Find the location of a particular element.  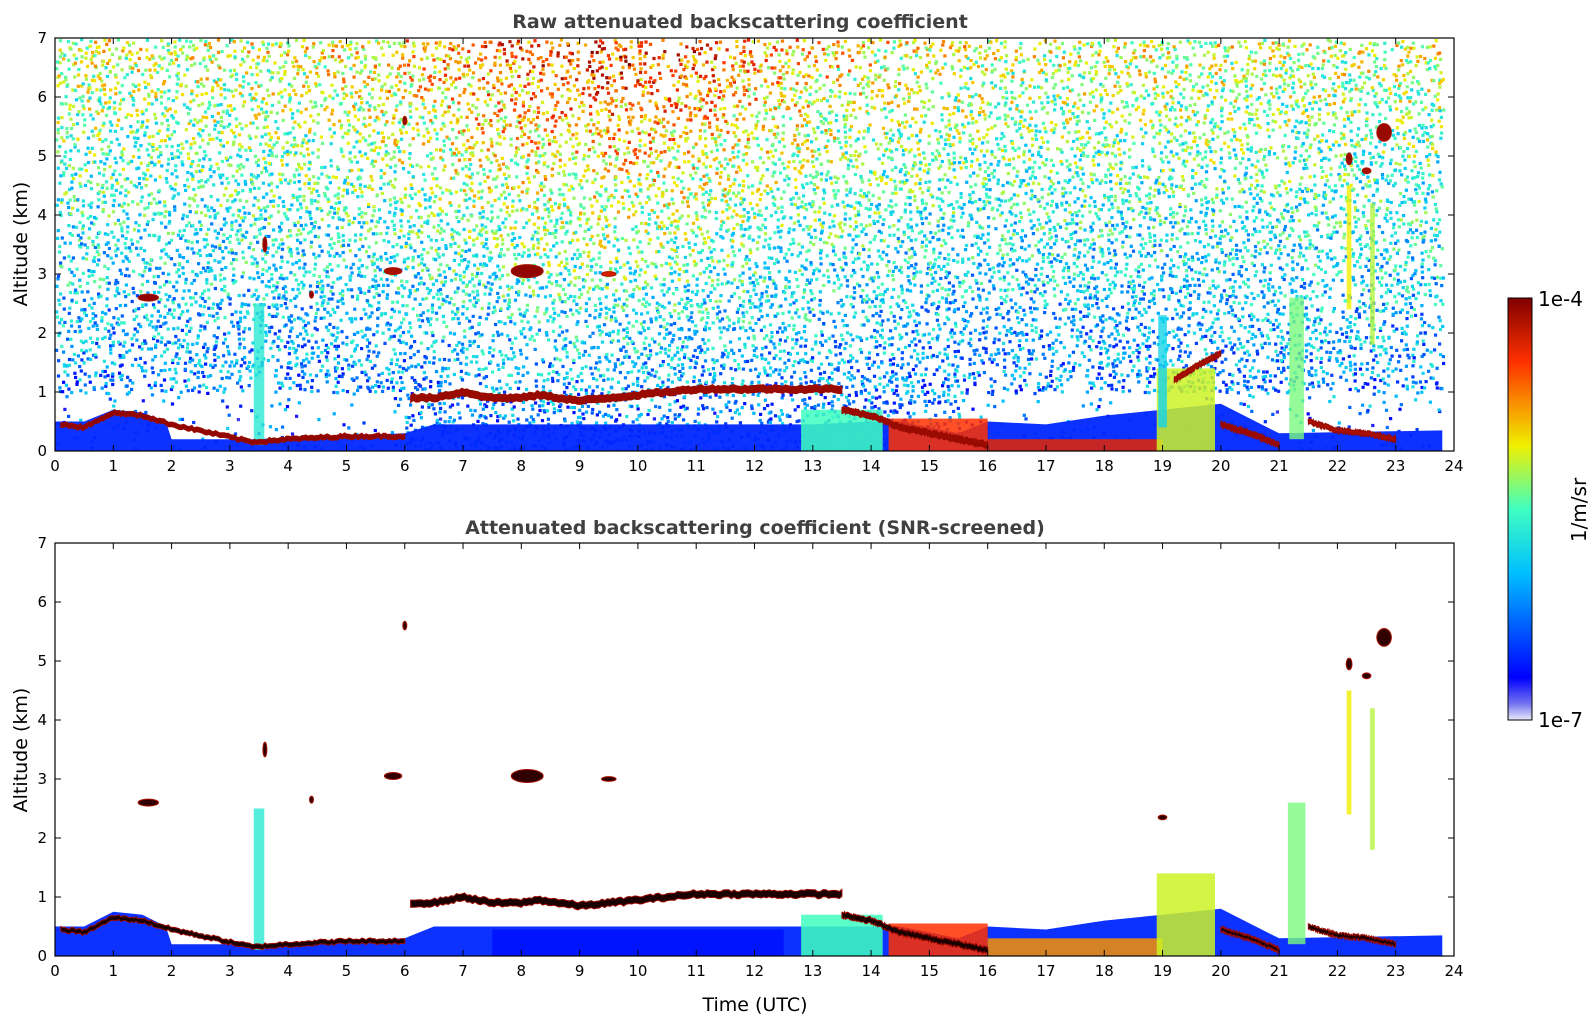

colorbar-unit-label: 1/m/sr is located at coordinates (1579, 509).